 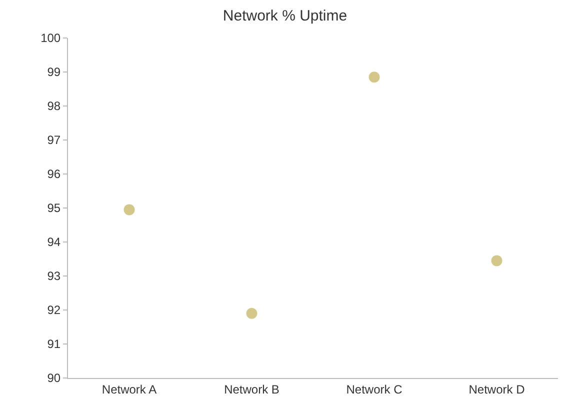 What do you see at coordinates (497, 389) in the screenshot?
I see `x-tick-label: Network D` at bounding box center [497, 389].